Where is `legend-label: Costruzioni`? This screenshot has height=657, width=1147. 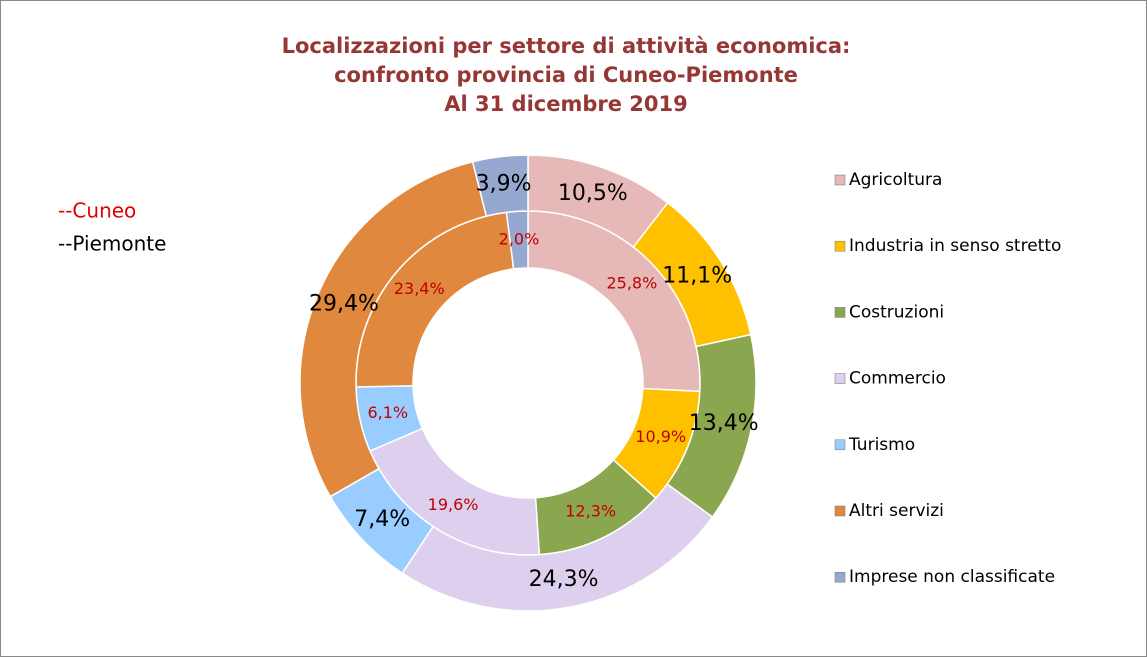 legend-label: Costruzioni is located at coordinates (896, 312).